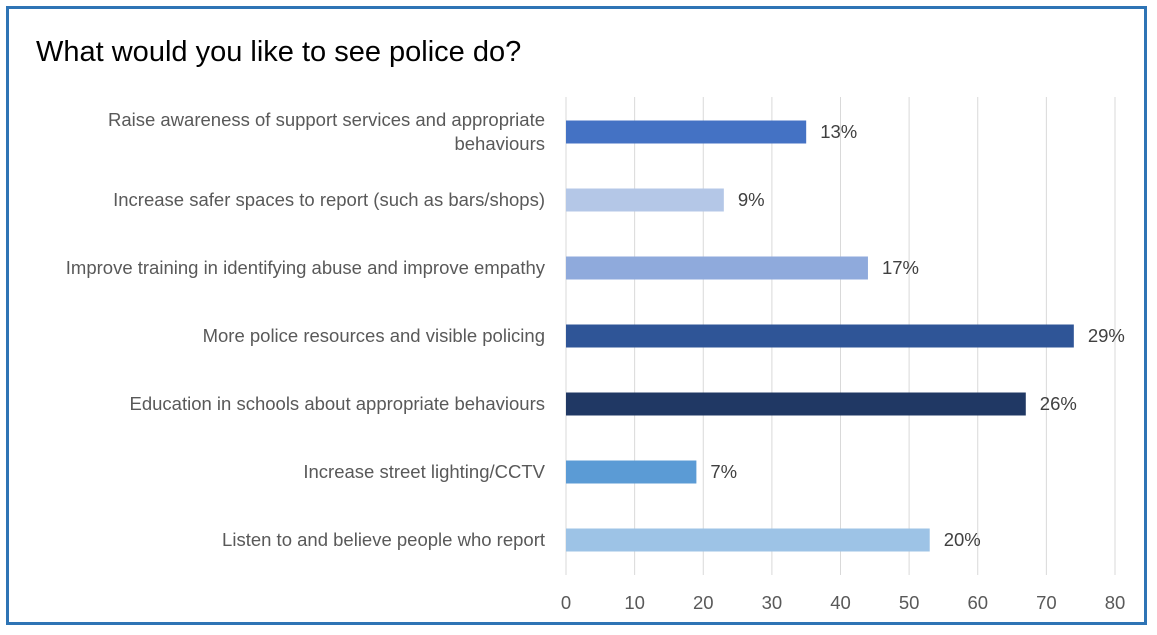 The image size is (1157, 635). I want to click on chart-title: What would you like to see police do?, so click(279, 52).